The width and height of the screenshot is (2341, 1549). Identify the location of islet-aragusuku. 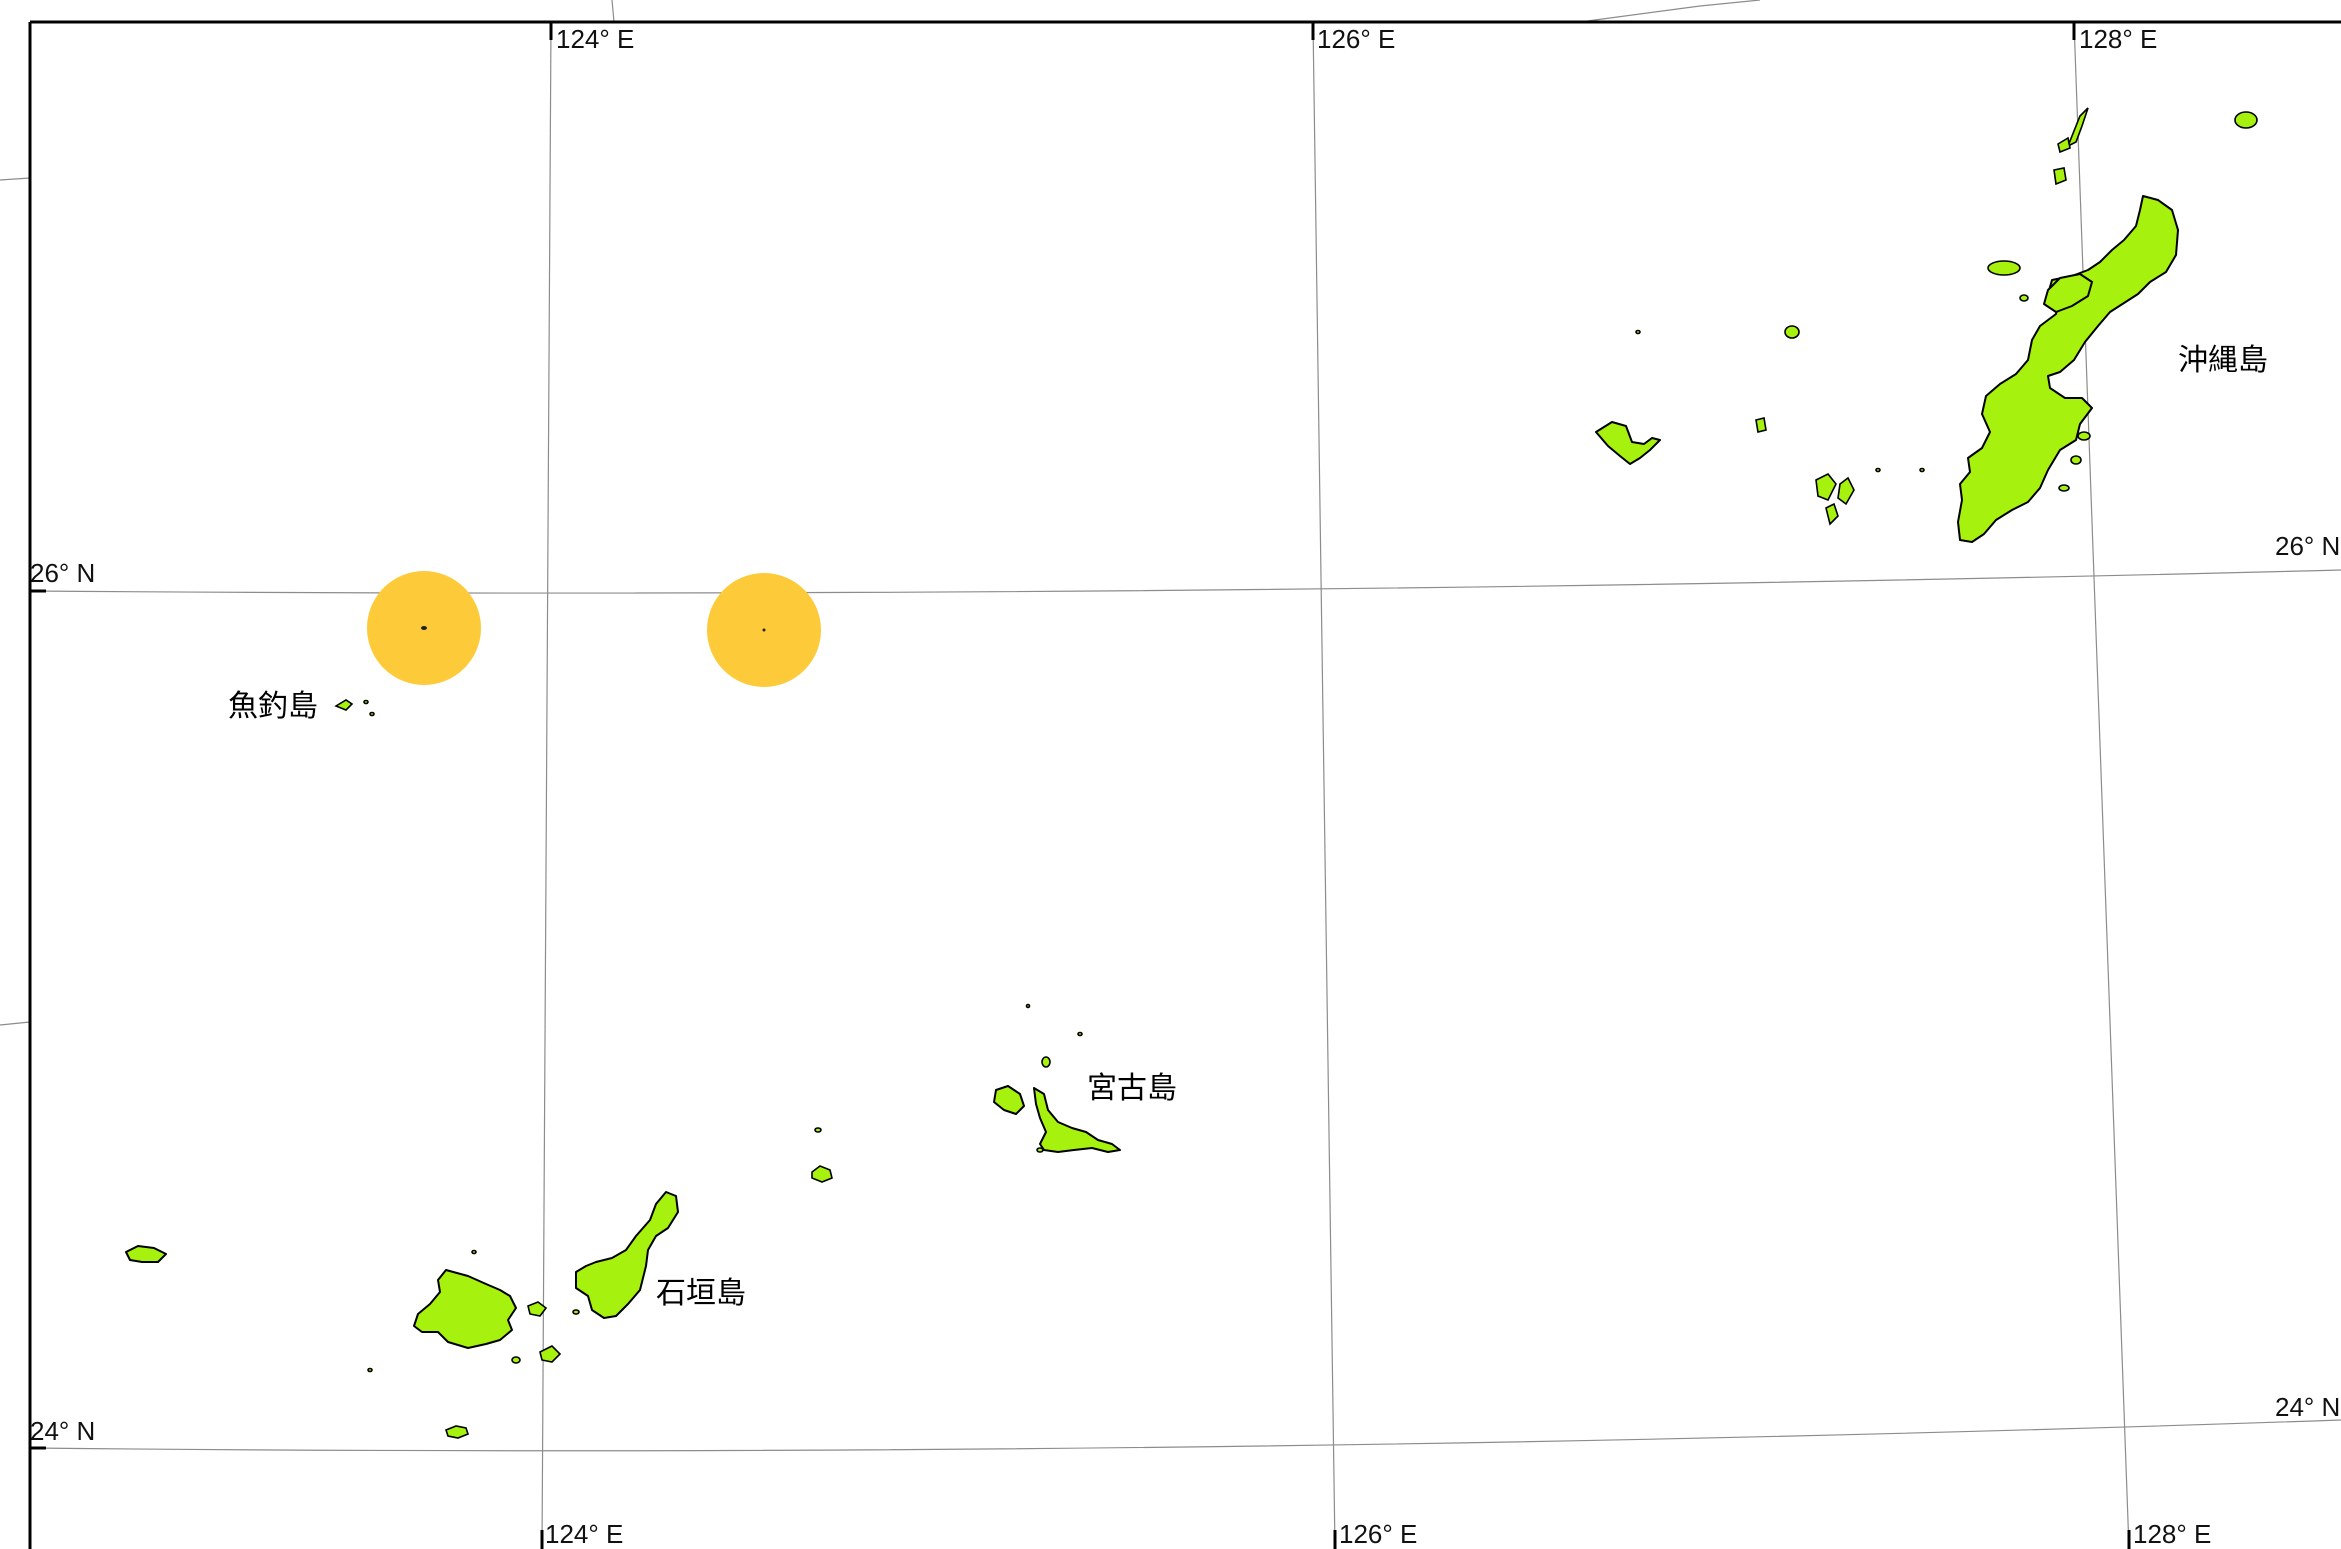
(516, 1360).